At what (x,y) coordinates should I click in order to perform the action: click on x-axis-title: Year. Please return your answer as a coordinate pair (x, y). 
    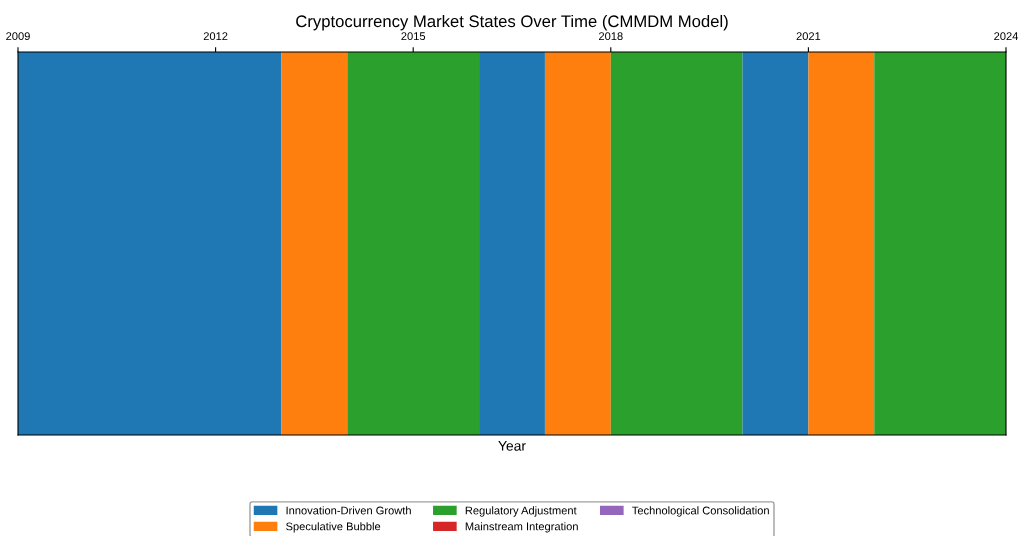
    Looking at the image, I should click on (512, 446).